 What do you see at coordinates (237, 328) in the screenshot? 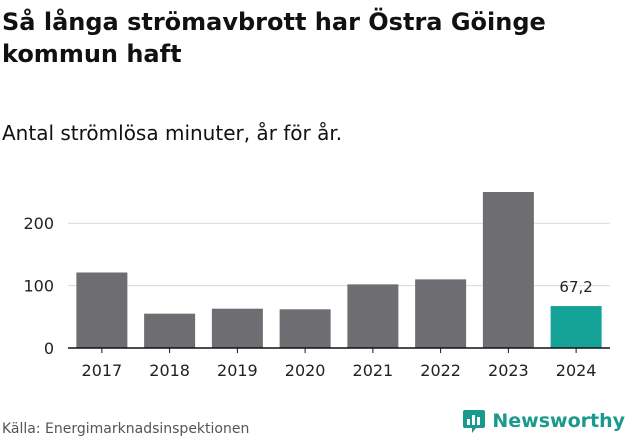
I see `bar-2019` at bounding box center [237, 328].